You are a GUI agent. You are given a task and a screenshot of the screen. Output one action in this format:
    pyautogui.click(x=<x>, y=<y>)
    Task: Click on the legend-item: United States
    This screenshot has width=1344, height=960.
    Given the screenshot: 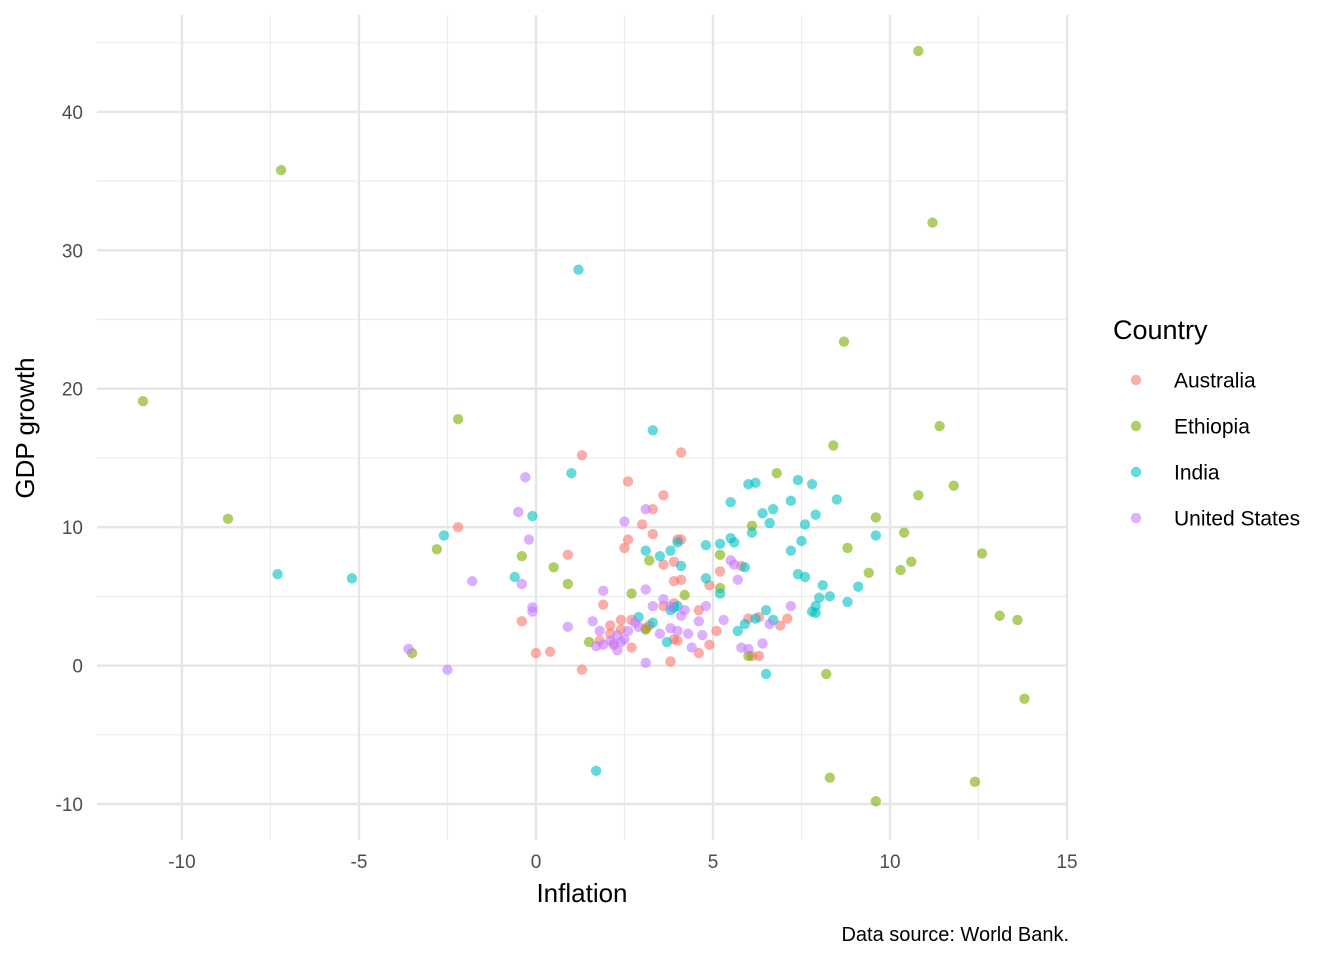 What is the action you would take?
    pyautogui.click(x=1215, y=519)
    